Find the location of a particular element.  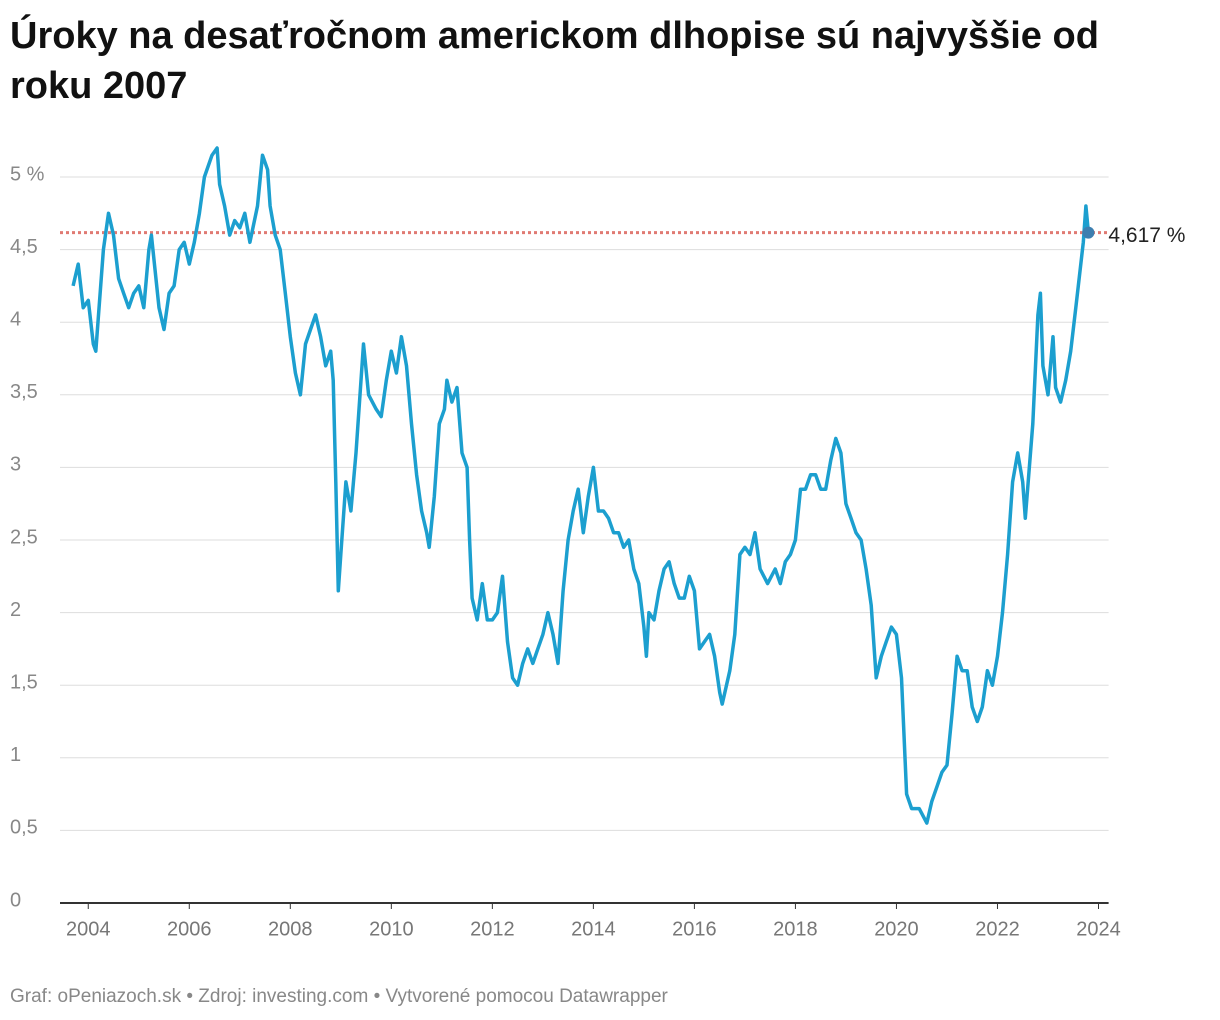

x-tick-label: 2016 is located at coordinates (694, 929).